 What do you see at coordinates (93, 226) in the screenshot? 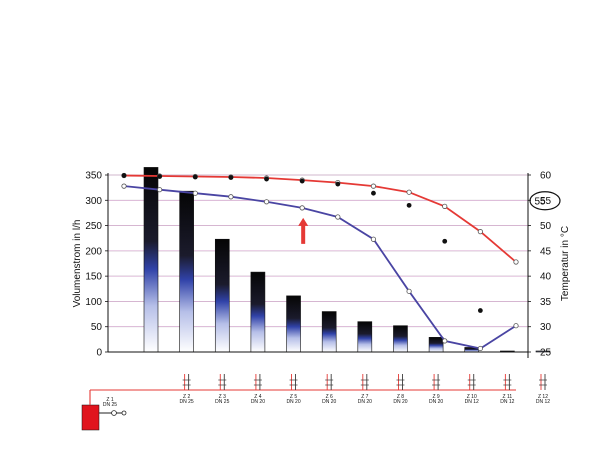
I see `y-left-tick-label: 250` at bounding box center [93, 226].